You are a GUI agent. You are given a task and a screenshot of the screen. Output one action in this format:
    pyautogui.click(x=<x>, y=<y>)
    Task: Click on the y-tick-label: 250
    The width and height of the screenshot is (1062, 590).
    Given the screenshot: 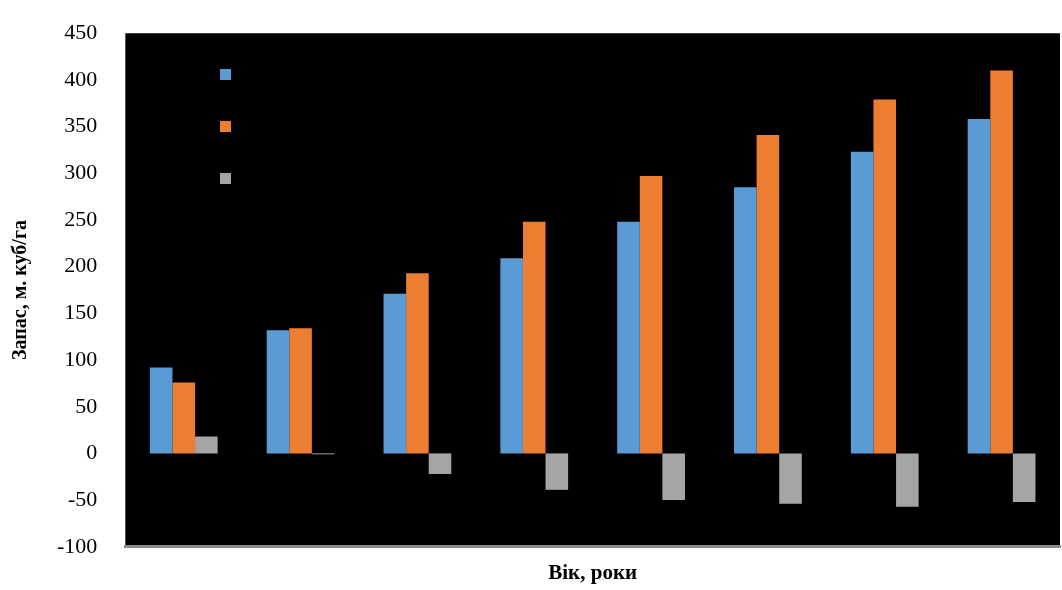 What is the action you would take?
    pyautogui.click(x=81, y=218)
    